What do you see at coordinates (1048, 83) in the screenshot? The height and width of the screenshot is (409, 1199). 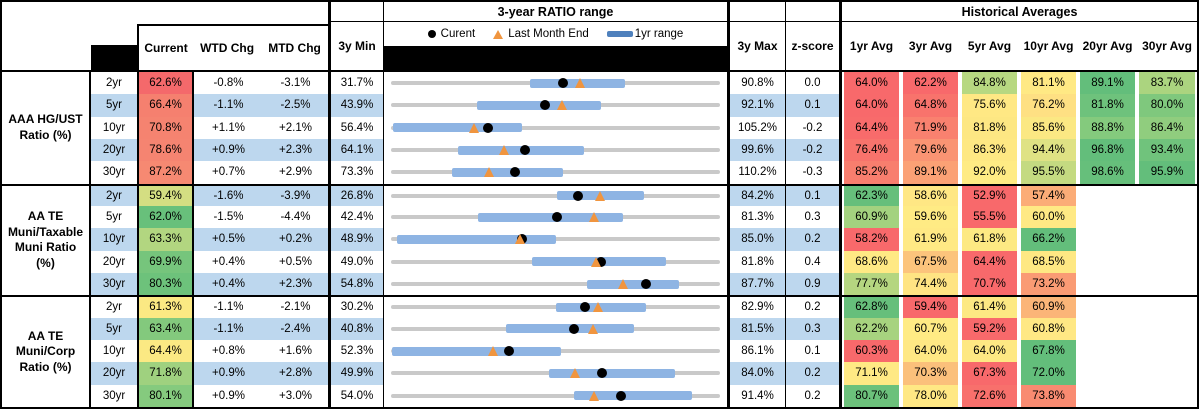 I see `historical-avg-cell: 81.1%` at bounding box center [1048, 83].